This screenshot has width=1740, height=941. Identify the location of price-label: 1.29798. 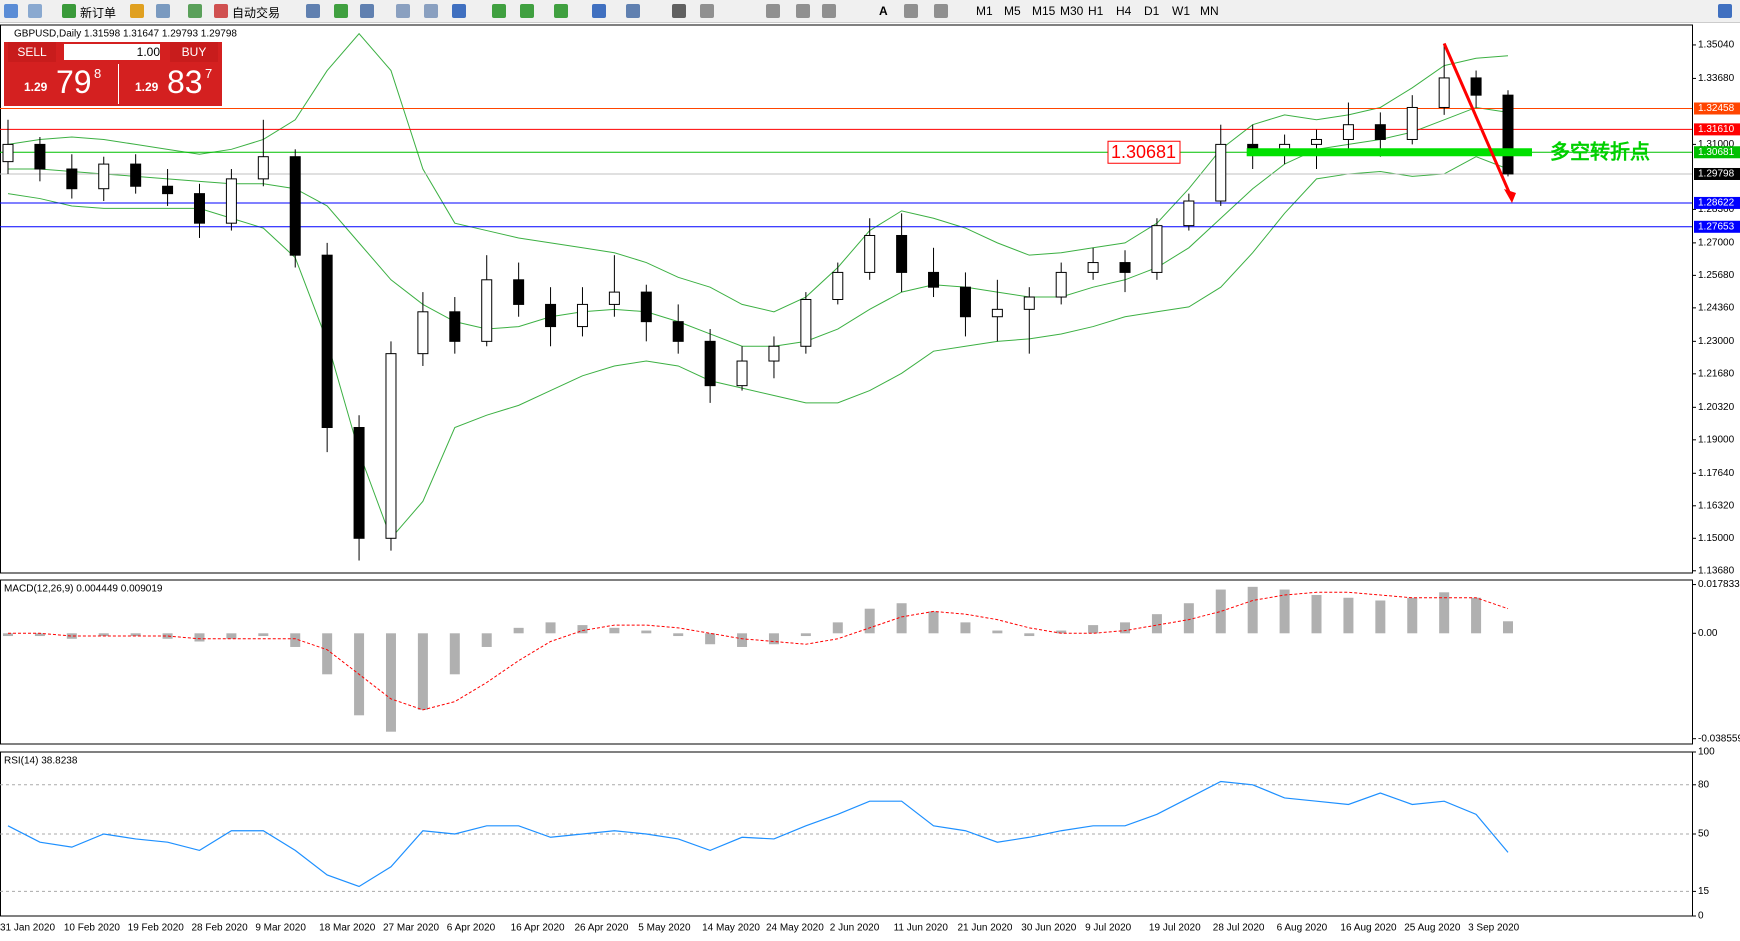
(1716, 174).